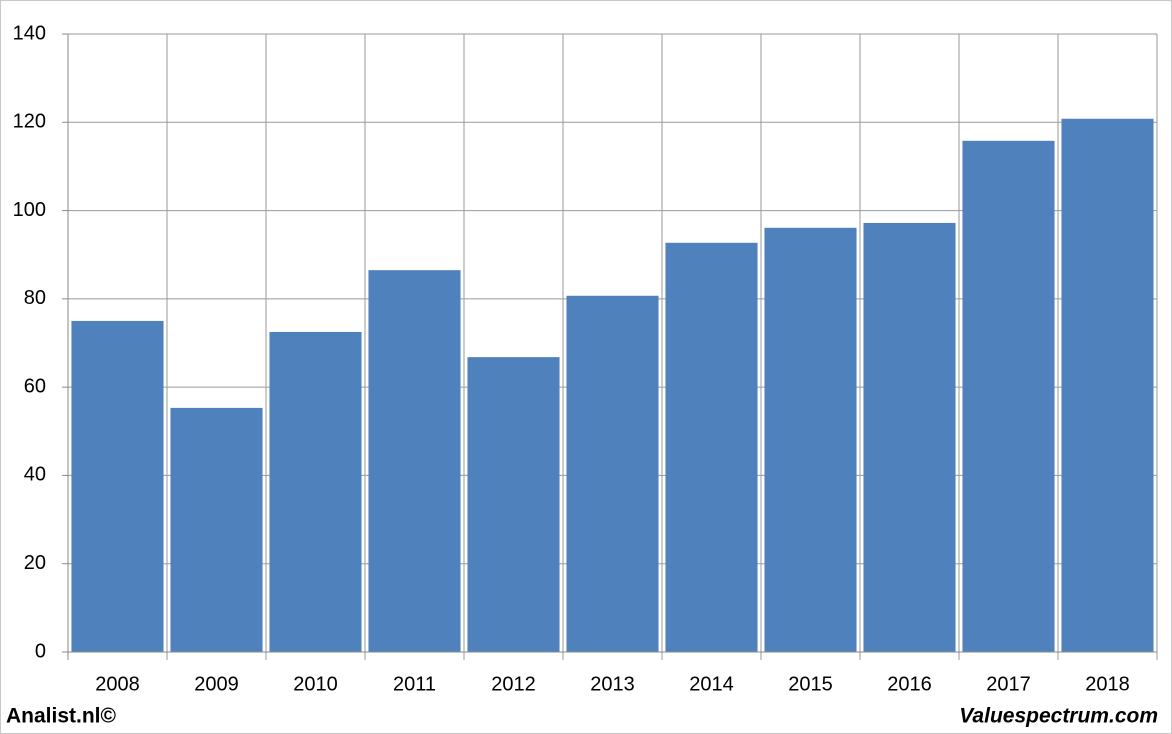 Image resolution: width=1172 pixels, height=734 pixels. What do you see at coordinates (711, 684) in the screenshot?
I see `x-tick-label: 2014` at bounding box center [711, 684].